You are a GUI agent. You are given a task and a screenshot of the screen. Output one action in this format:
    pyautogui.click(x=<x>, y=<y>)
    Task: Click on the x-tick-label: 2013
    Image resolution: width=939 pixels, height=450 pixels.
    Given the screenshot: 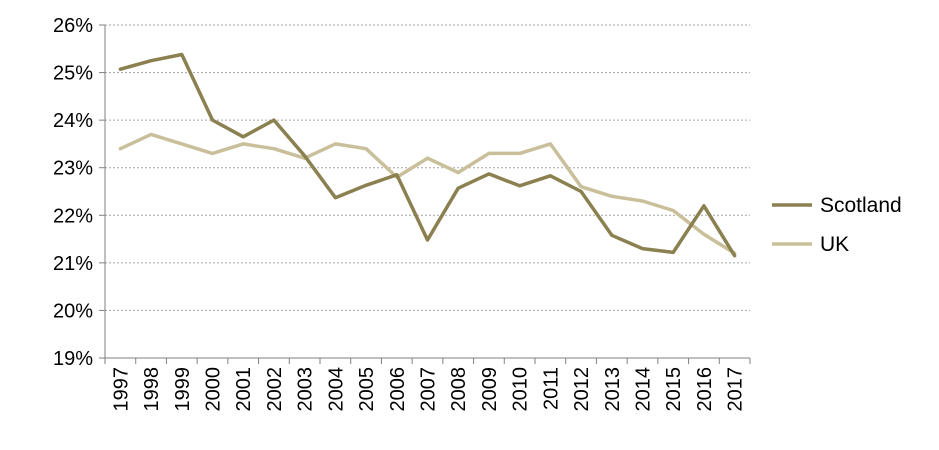 What is the action you would take?
    pyautogui.click(x=613, y=389)
    